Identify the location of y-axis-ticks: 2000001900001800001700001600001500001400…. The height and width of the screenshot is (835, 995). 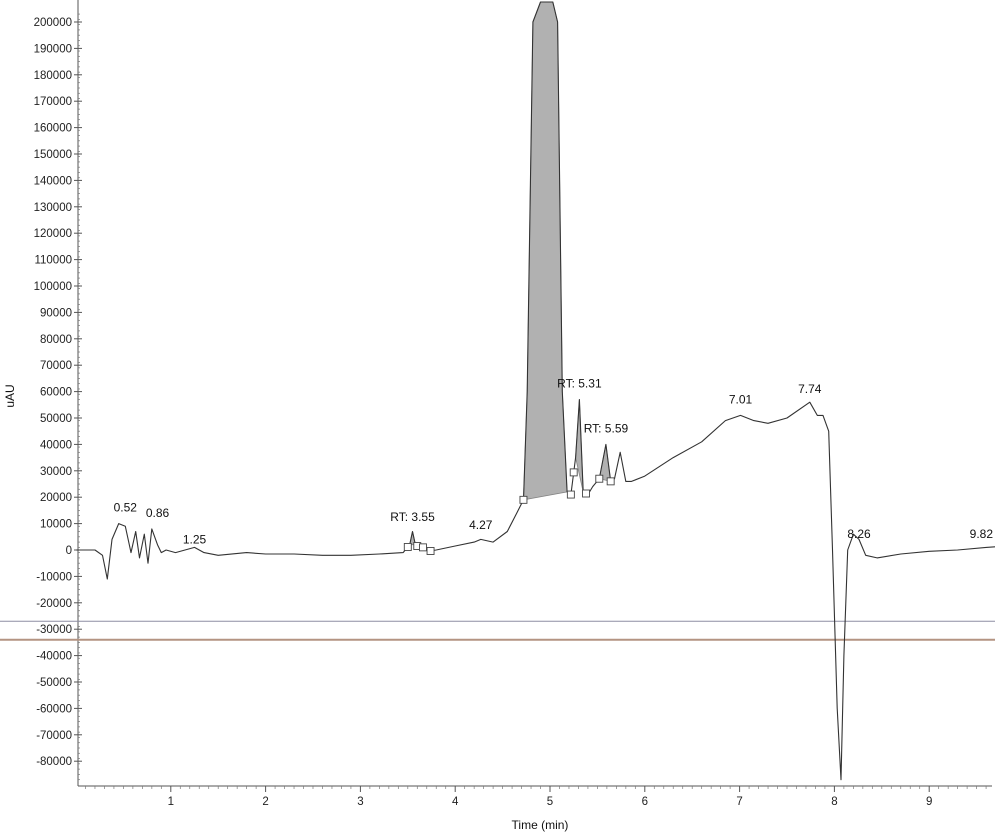
(58, 393).